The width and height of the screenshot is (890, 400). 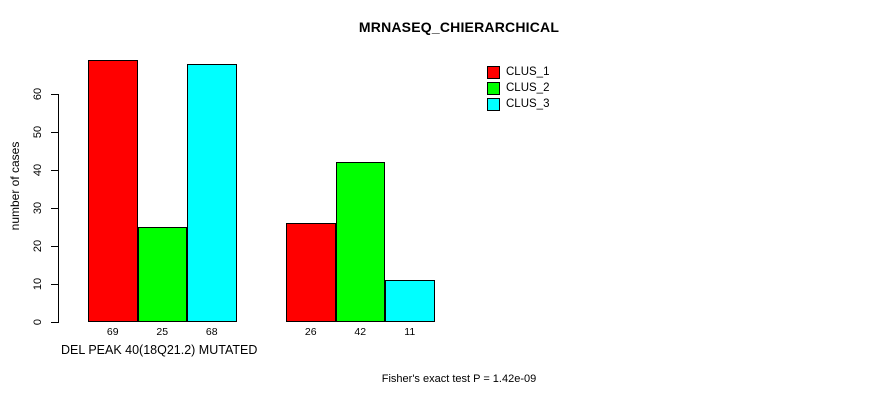 I want to click on y-axis-line, so click(x=58, y=208).